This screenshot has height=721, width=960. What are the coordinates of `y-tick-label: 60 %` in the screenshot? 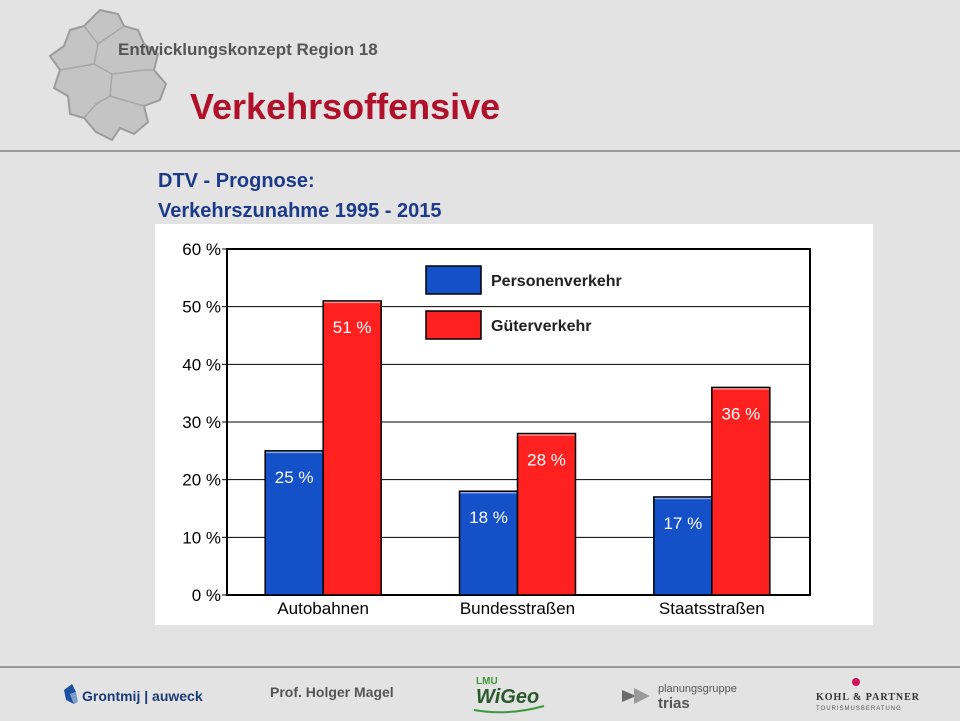 It's located at (201, 249).